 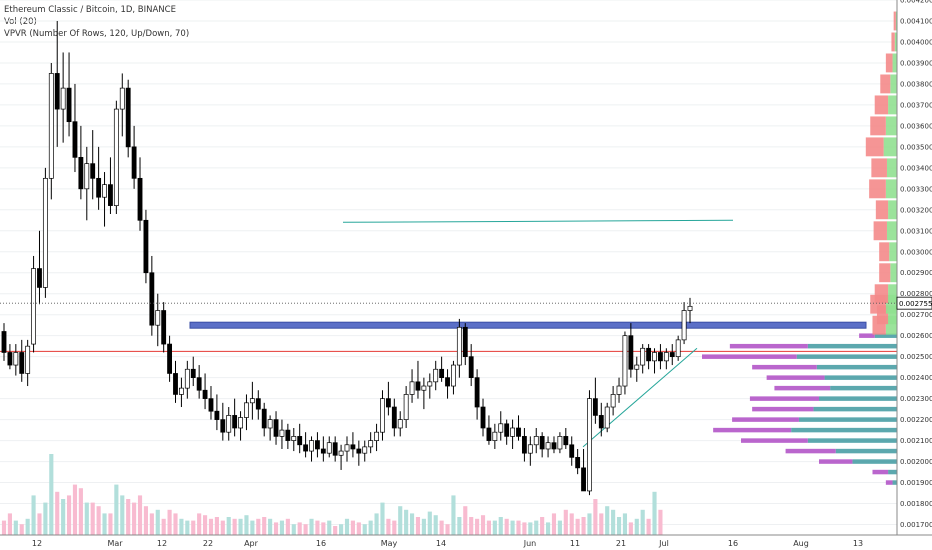 What do you see at coordinates (441, 543) in the screenshot?
I see `x-tick-label: 14` at bounding box center [441, 543].